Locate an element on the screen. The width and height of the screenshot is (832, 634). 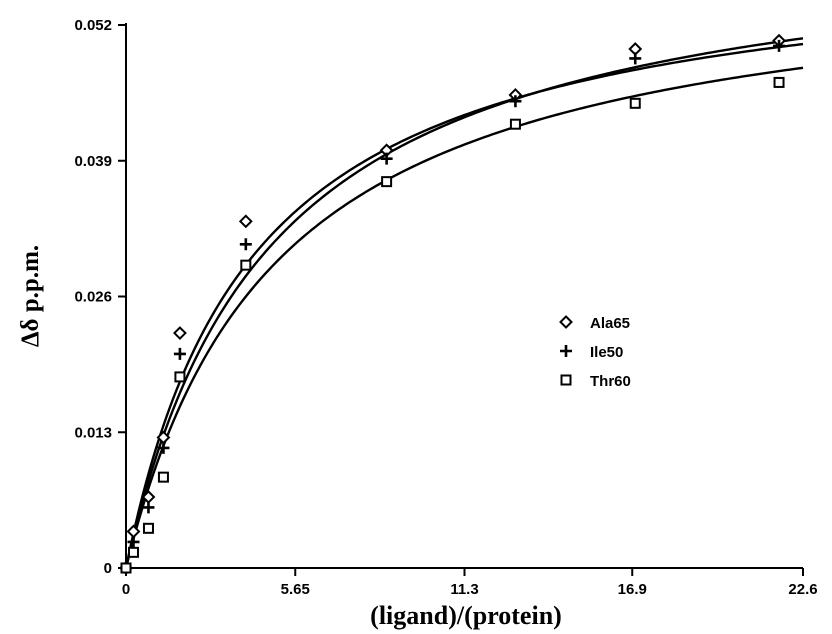
legend-marker-ile50 is located at coordinates (566, 351).